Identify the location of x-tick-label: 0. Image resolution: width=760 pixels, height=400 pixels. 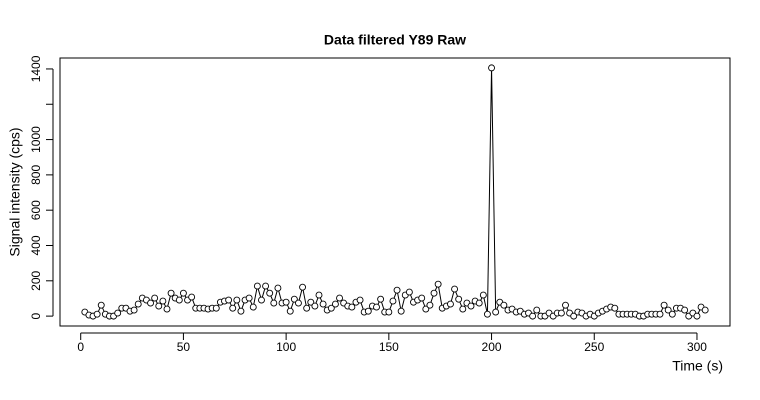
(80, 347).